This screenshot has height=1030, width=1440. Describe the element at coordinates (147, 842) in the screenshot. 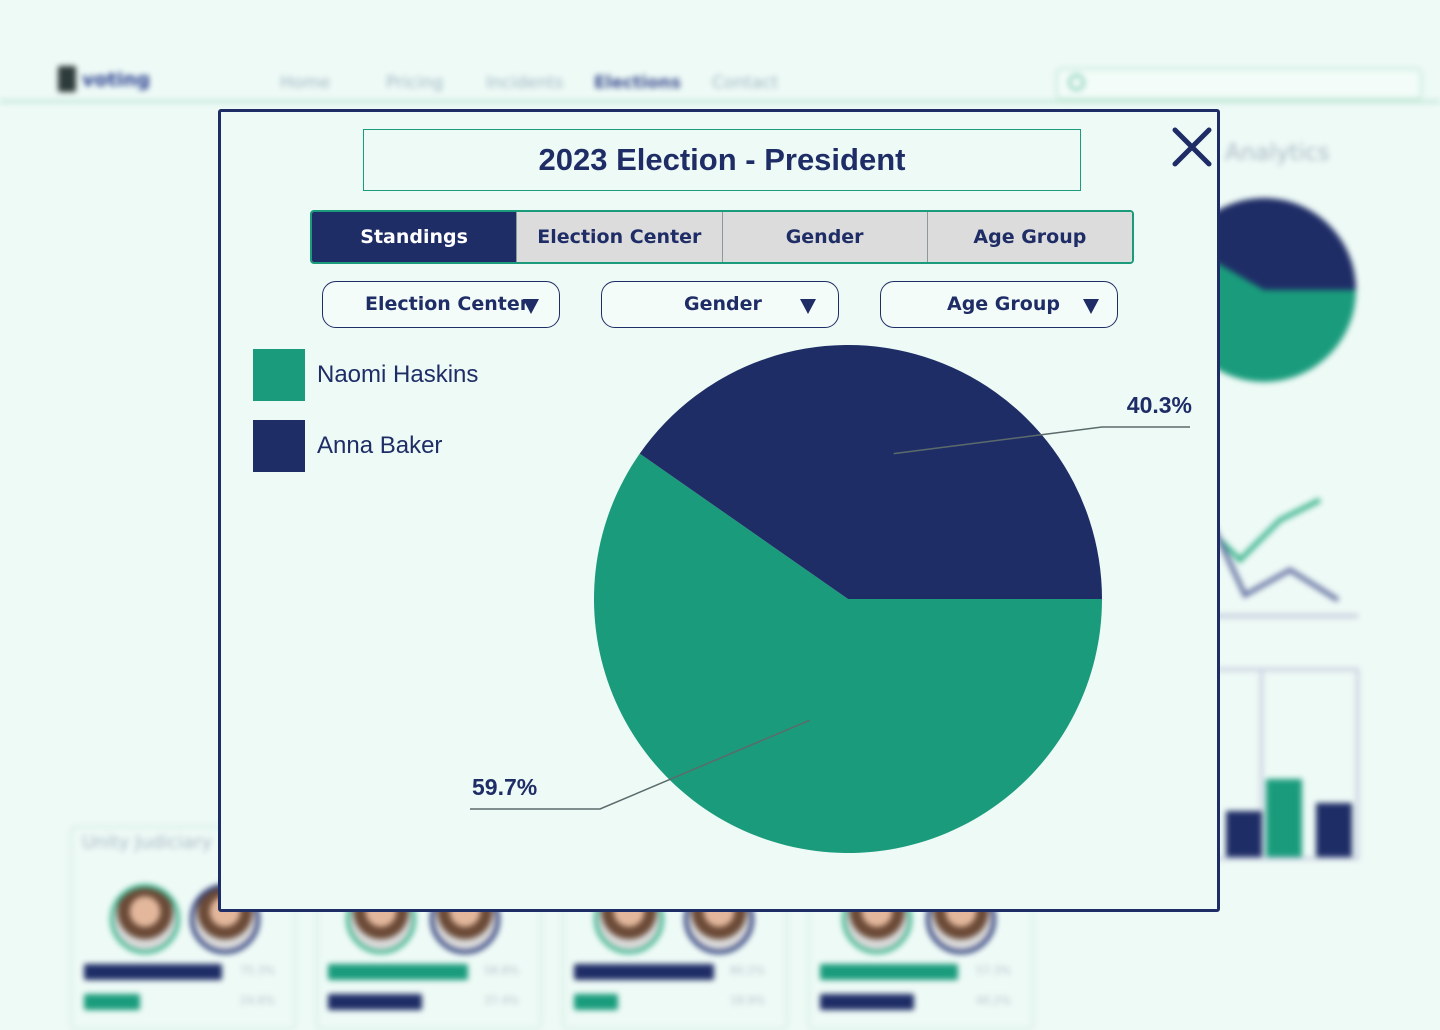

I see `bg-card-title: Unity Judiciary` at that location.